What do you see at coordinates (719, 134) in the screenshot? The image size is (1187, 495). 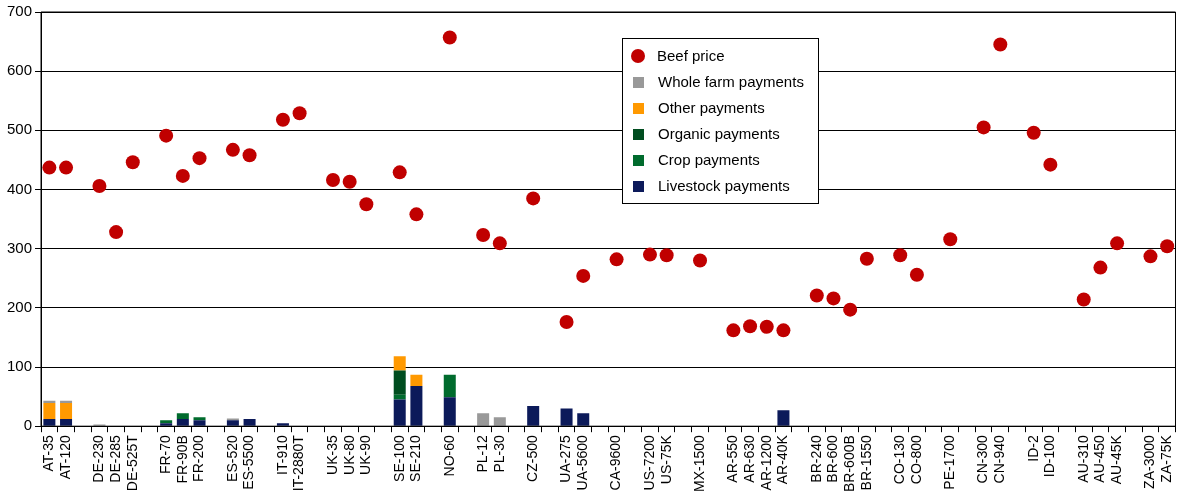 I see `legend-label: Organic payments` at bounding box center [719, 134].